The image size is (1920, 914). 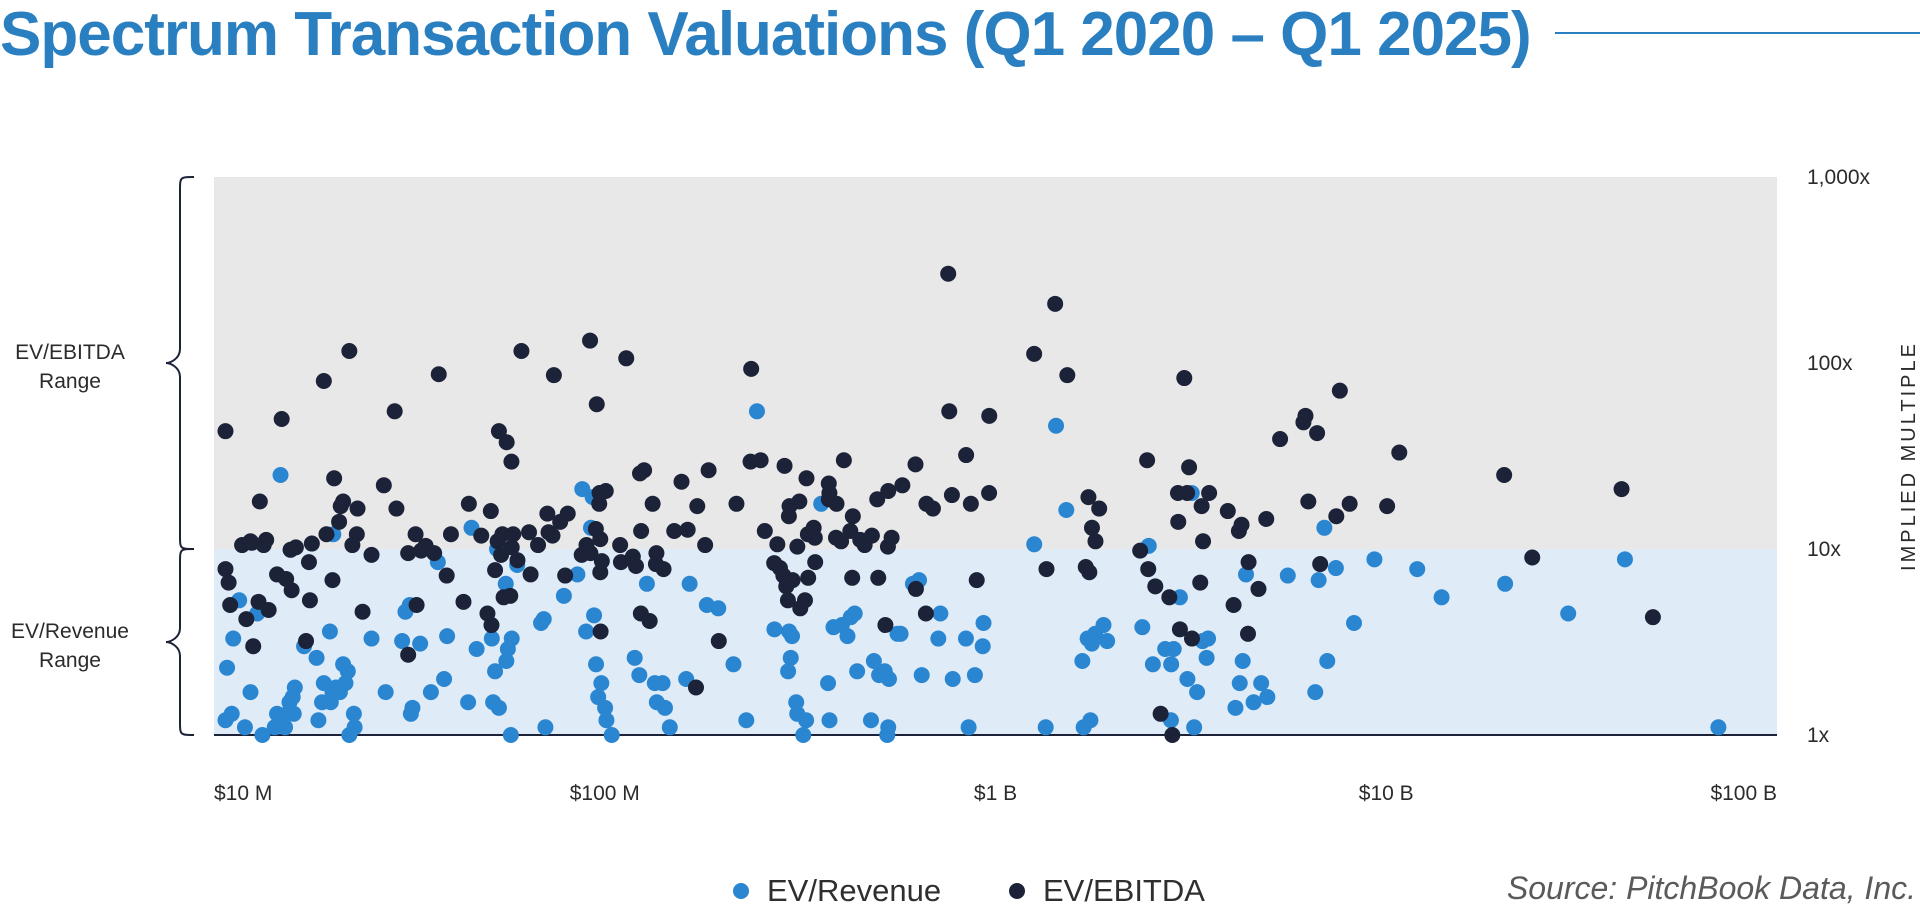 What do you see at coordinates (1386, 793) in the screenshot?
I see `x-tick-label: $10 B` at bounding box center [1386, 793].